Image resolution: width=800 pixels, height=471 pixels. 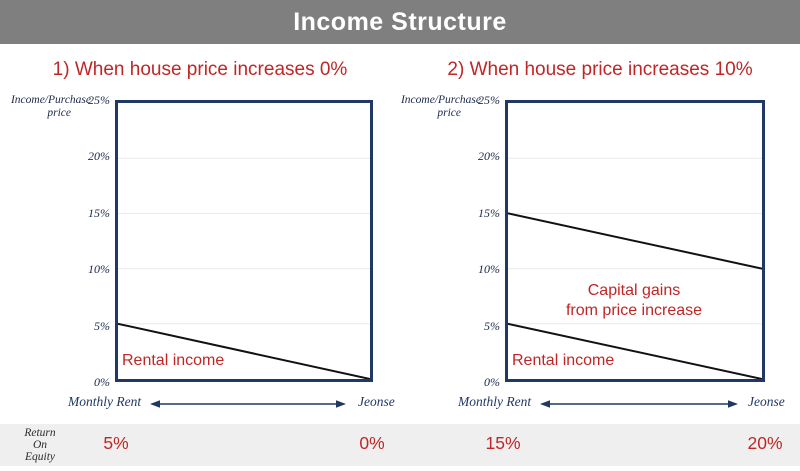 I want to click on capital-gains-label-line2: from price increase, so click(x=634, y=310).